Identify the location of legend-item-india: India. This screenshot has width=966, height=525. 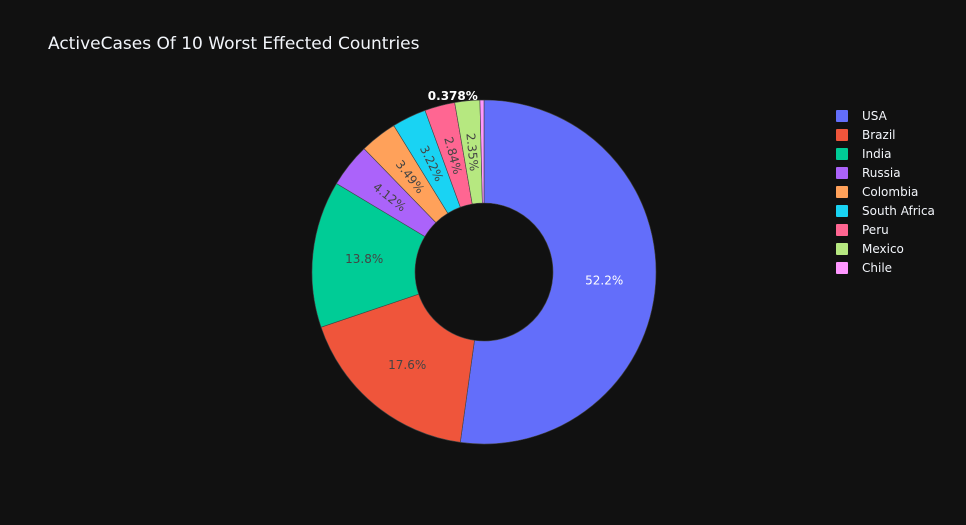
(885, 153).